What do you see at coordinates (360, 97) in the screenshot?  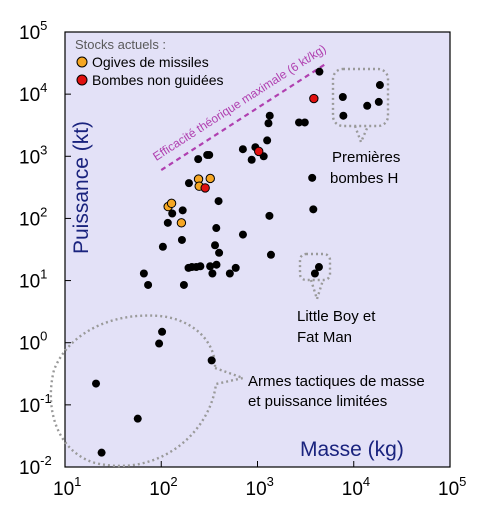 I see `h-bombs-callout-box` at bounding box center [360, 97].